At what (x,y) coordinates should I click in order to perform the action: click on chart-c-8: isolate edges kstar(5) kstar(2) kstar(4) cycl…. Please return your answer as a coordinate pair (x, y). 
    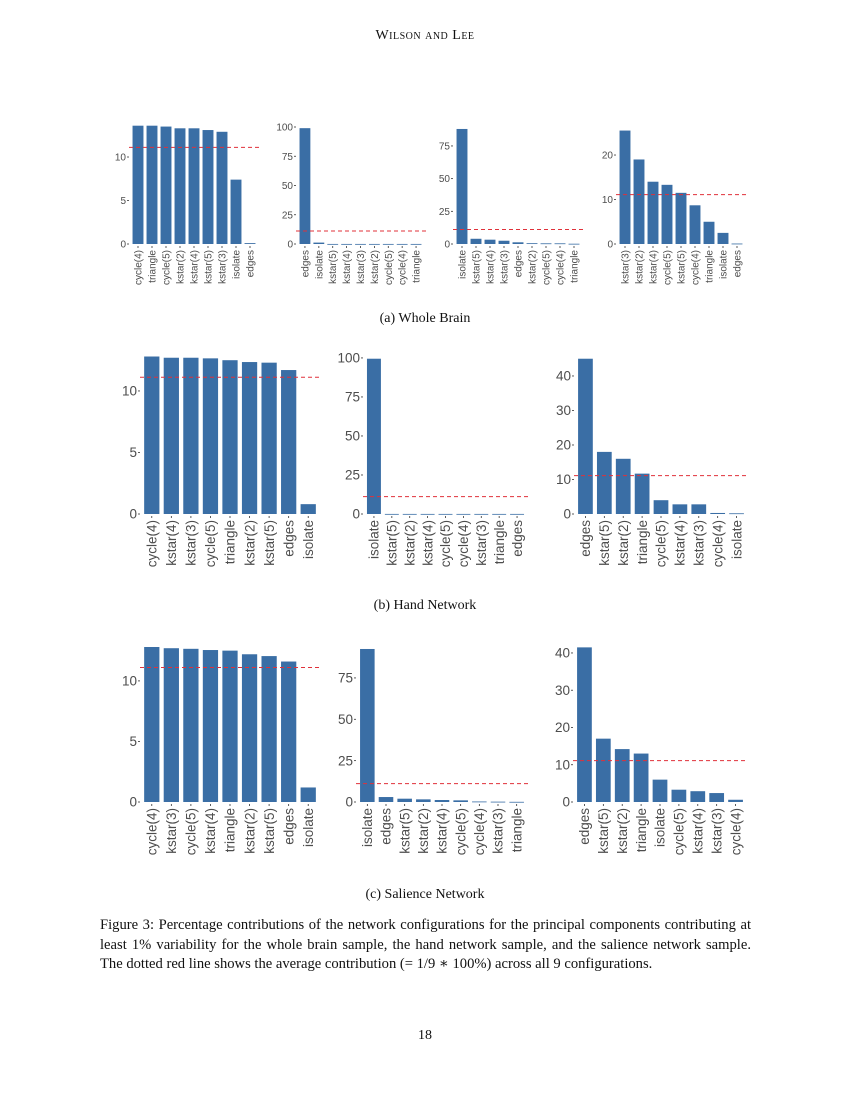
    Looking at the image, I should click on (433, 751).